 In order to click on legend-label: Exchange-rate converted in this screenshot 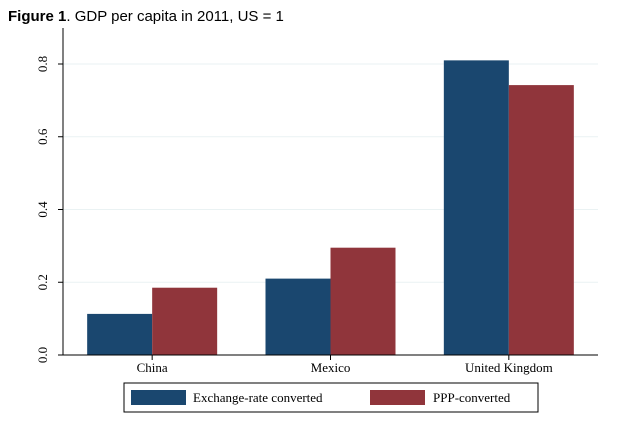, I will do `click(258, 397)`.